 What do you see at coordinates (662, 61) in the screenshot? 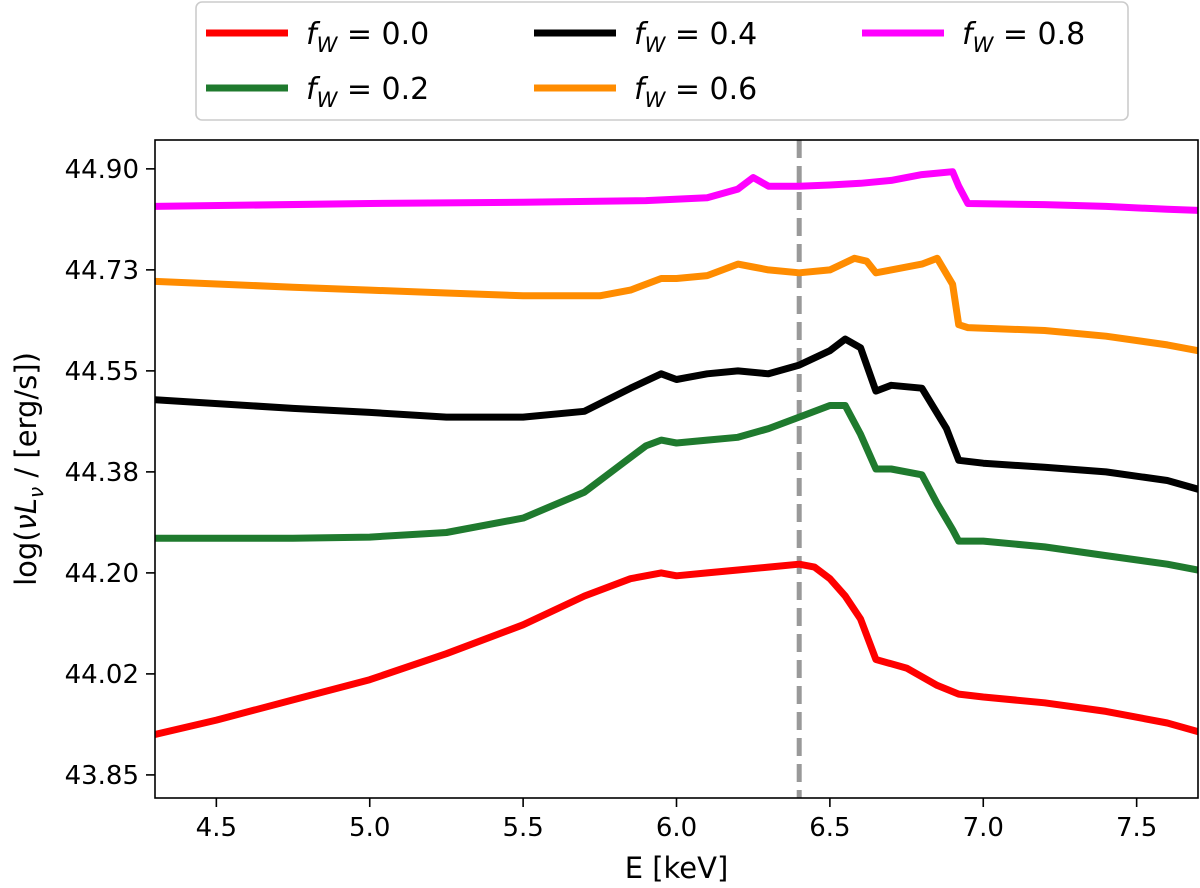
I see `legend: fW = 0.0 fW = 0.2 fW = 0.4 fW = 0.6 fW = 0.8` at bounding box center [662, 61].